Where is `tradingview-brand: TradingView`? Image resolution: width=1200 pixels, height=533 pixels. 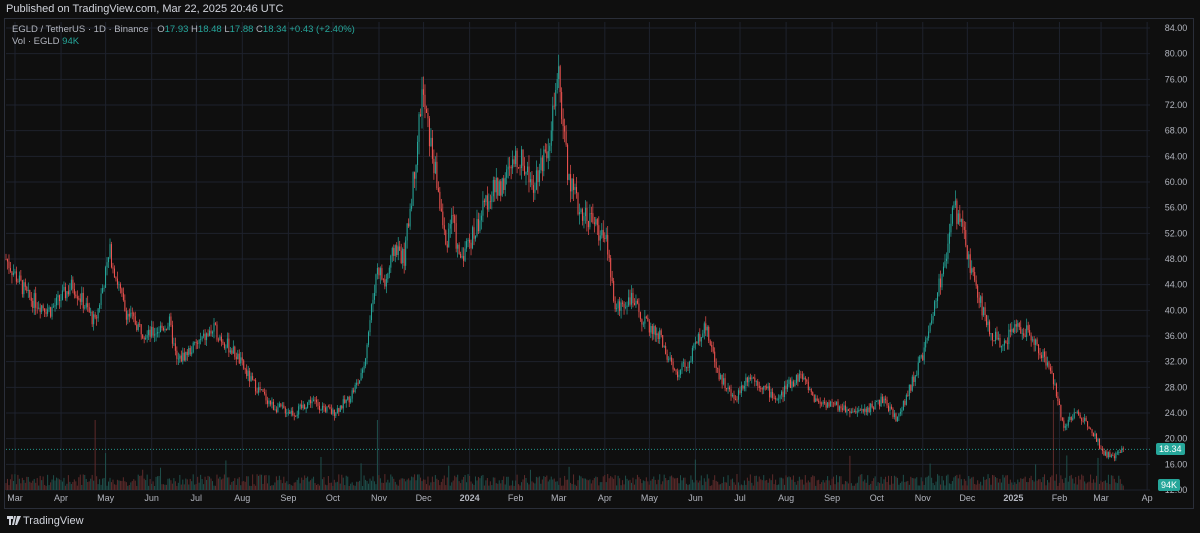
tradingview-brand: TradingView is located at coordinates (53, 521).